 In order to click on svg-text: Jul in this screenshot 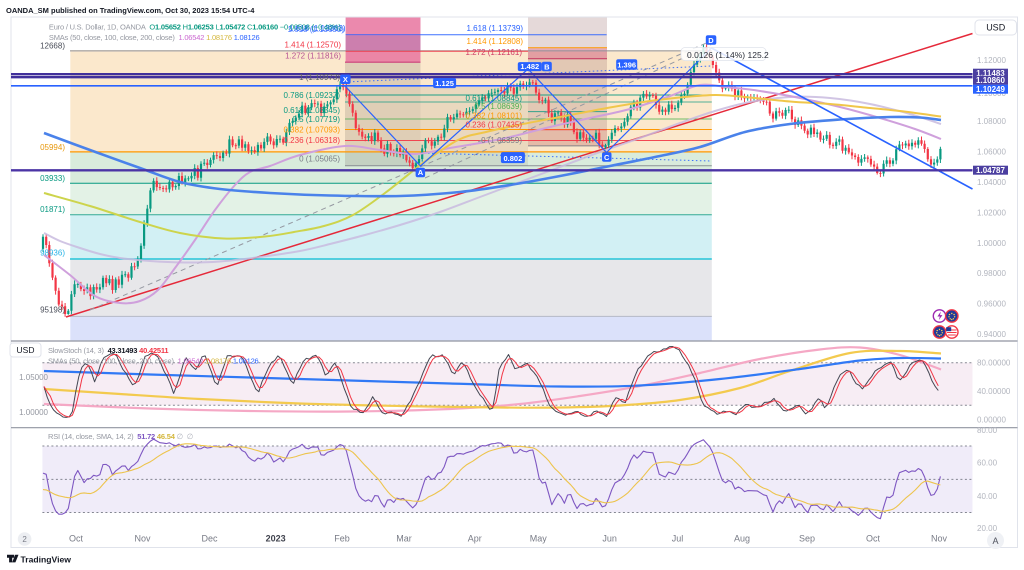, I will do `click(678, 539)`.